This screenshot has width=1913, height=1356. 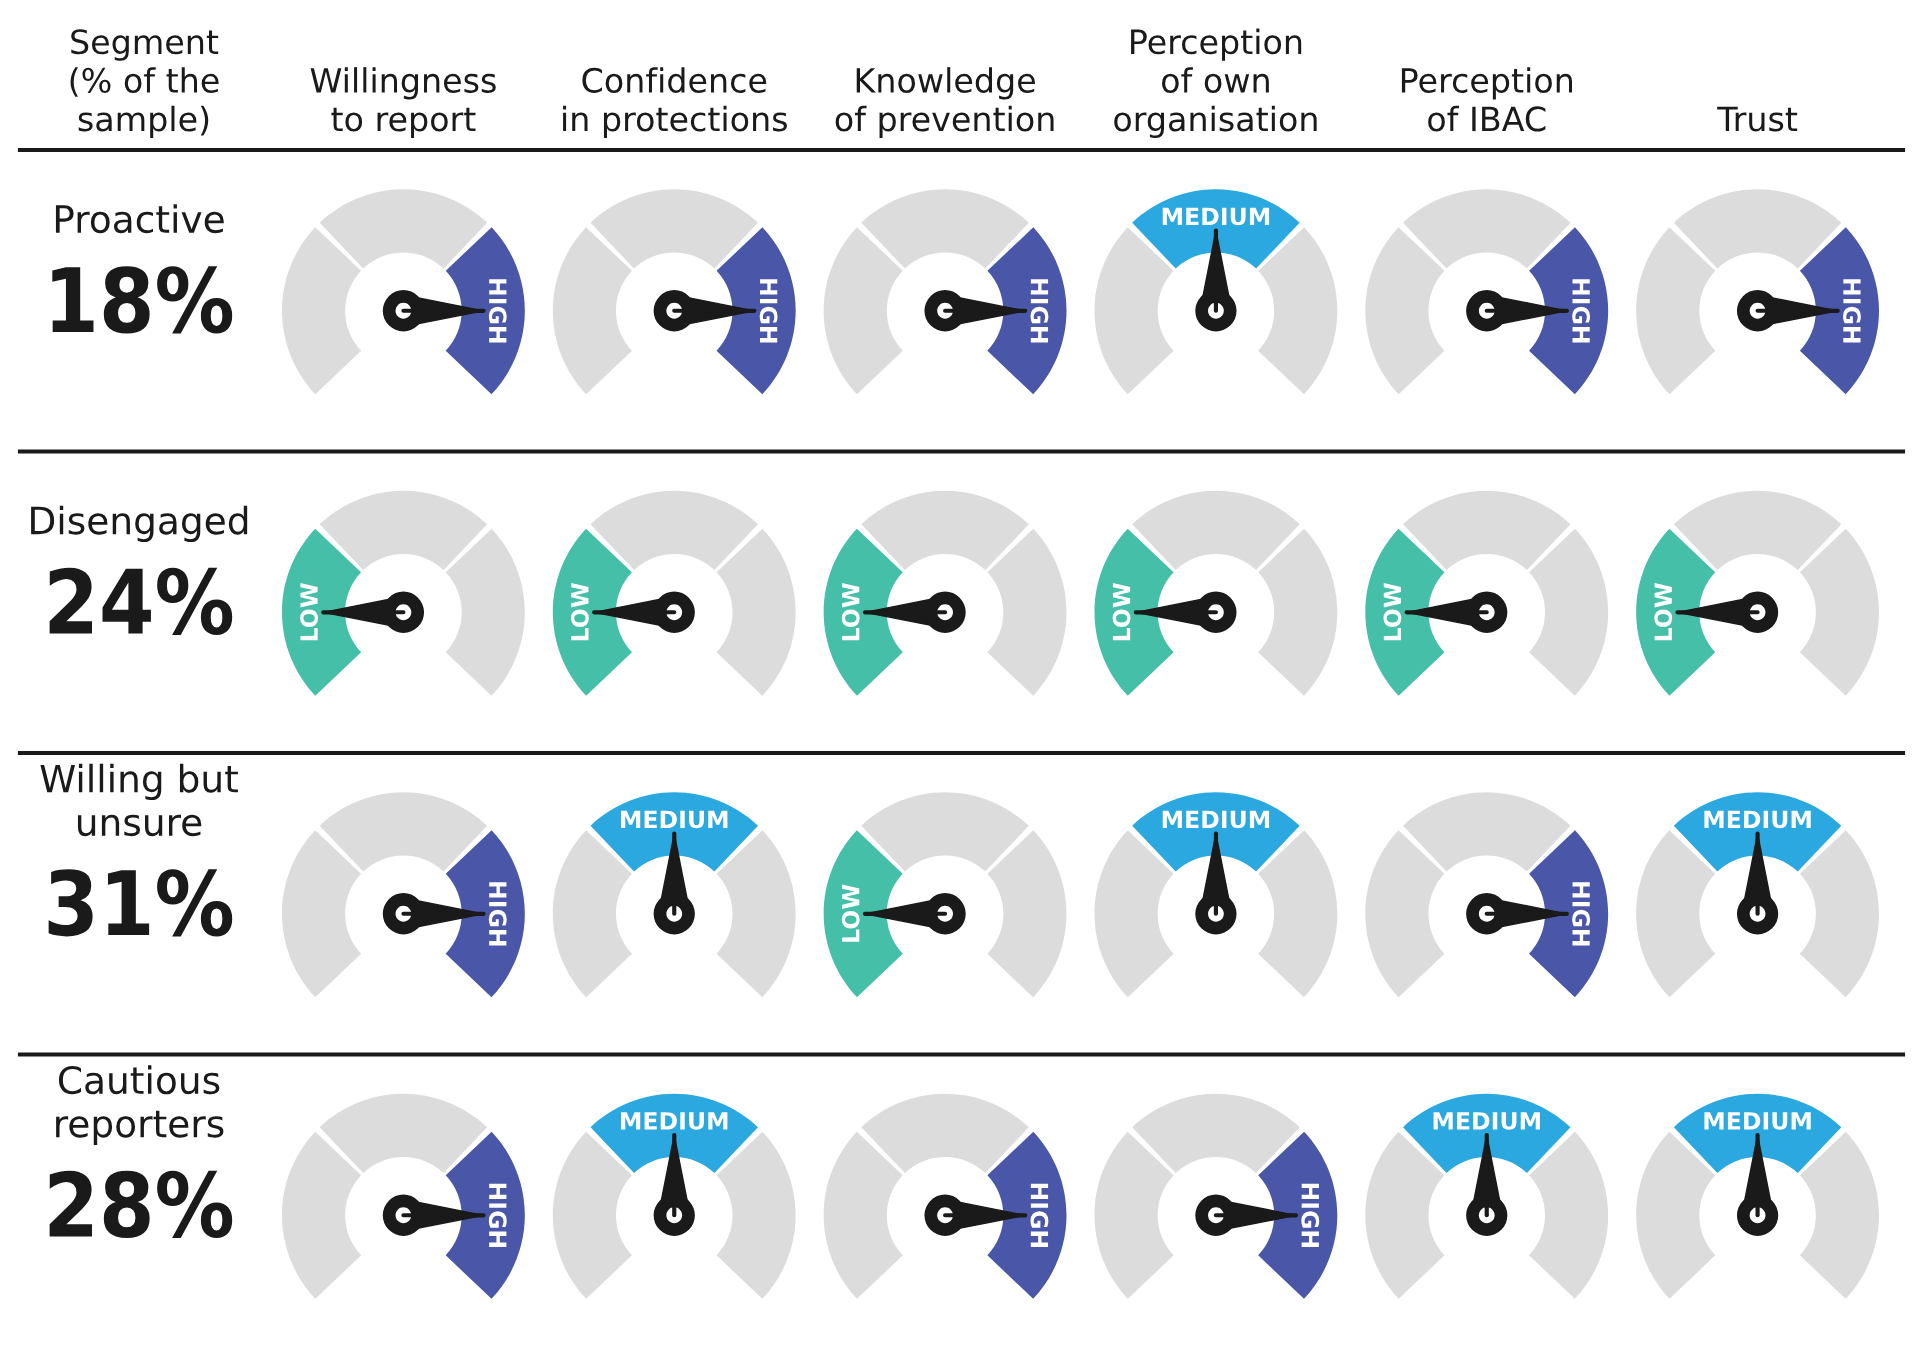 What do you see at coordinates (141, 601) in the screenshot?
I see `text: 24%` at bounding box center [141, 601].